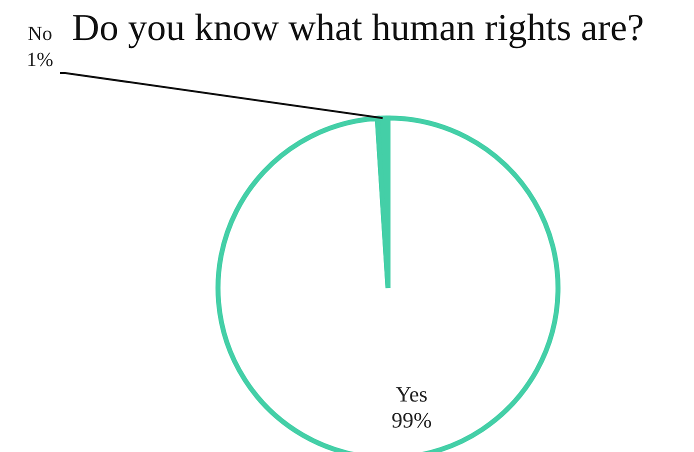  Describe the element at coordinates (412, 394) in the screenshot. I see `slice-label: Yes` at that location.